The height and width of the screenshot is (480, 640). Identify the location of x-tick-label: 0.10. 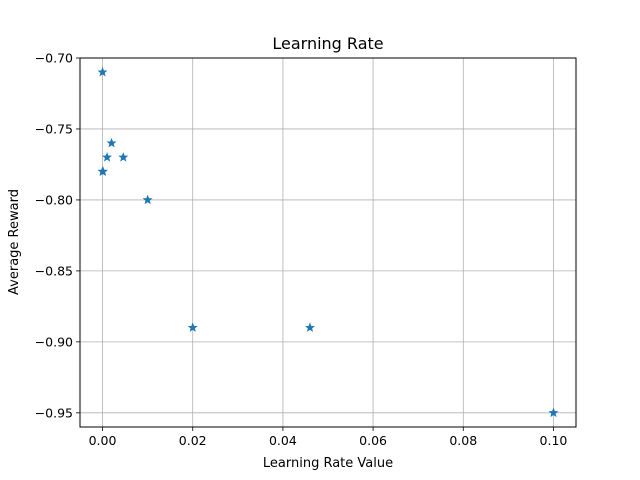
(554, 440).